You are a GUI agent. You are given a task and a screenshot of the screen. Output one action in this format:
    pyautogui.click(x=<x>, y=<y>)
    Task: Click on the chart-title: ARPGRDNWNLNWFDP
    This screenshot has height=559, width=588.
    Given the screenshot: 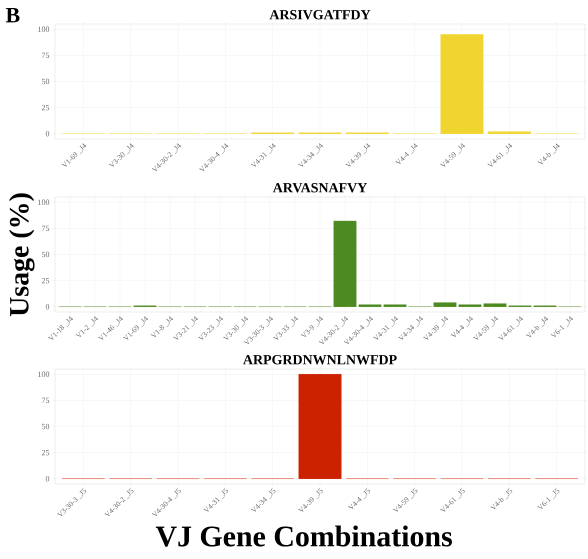 What is the action you would take?
    pyautogui.click(x=320, y=360)
    